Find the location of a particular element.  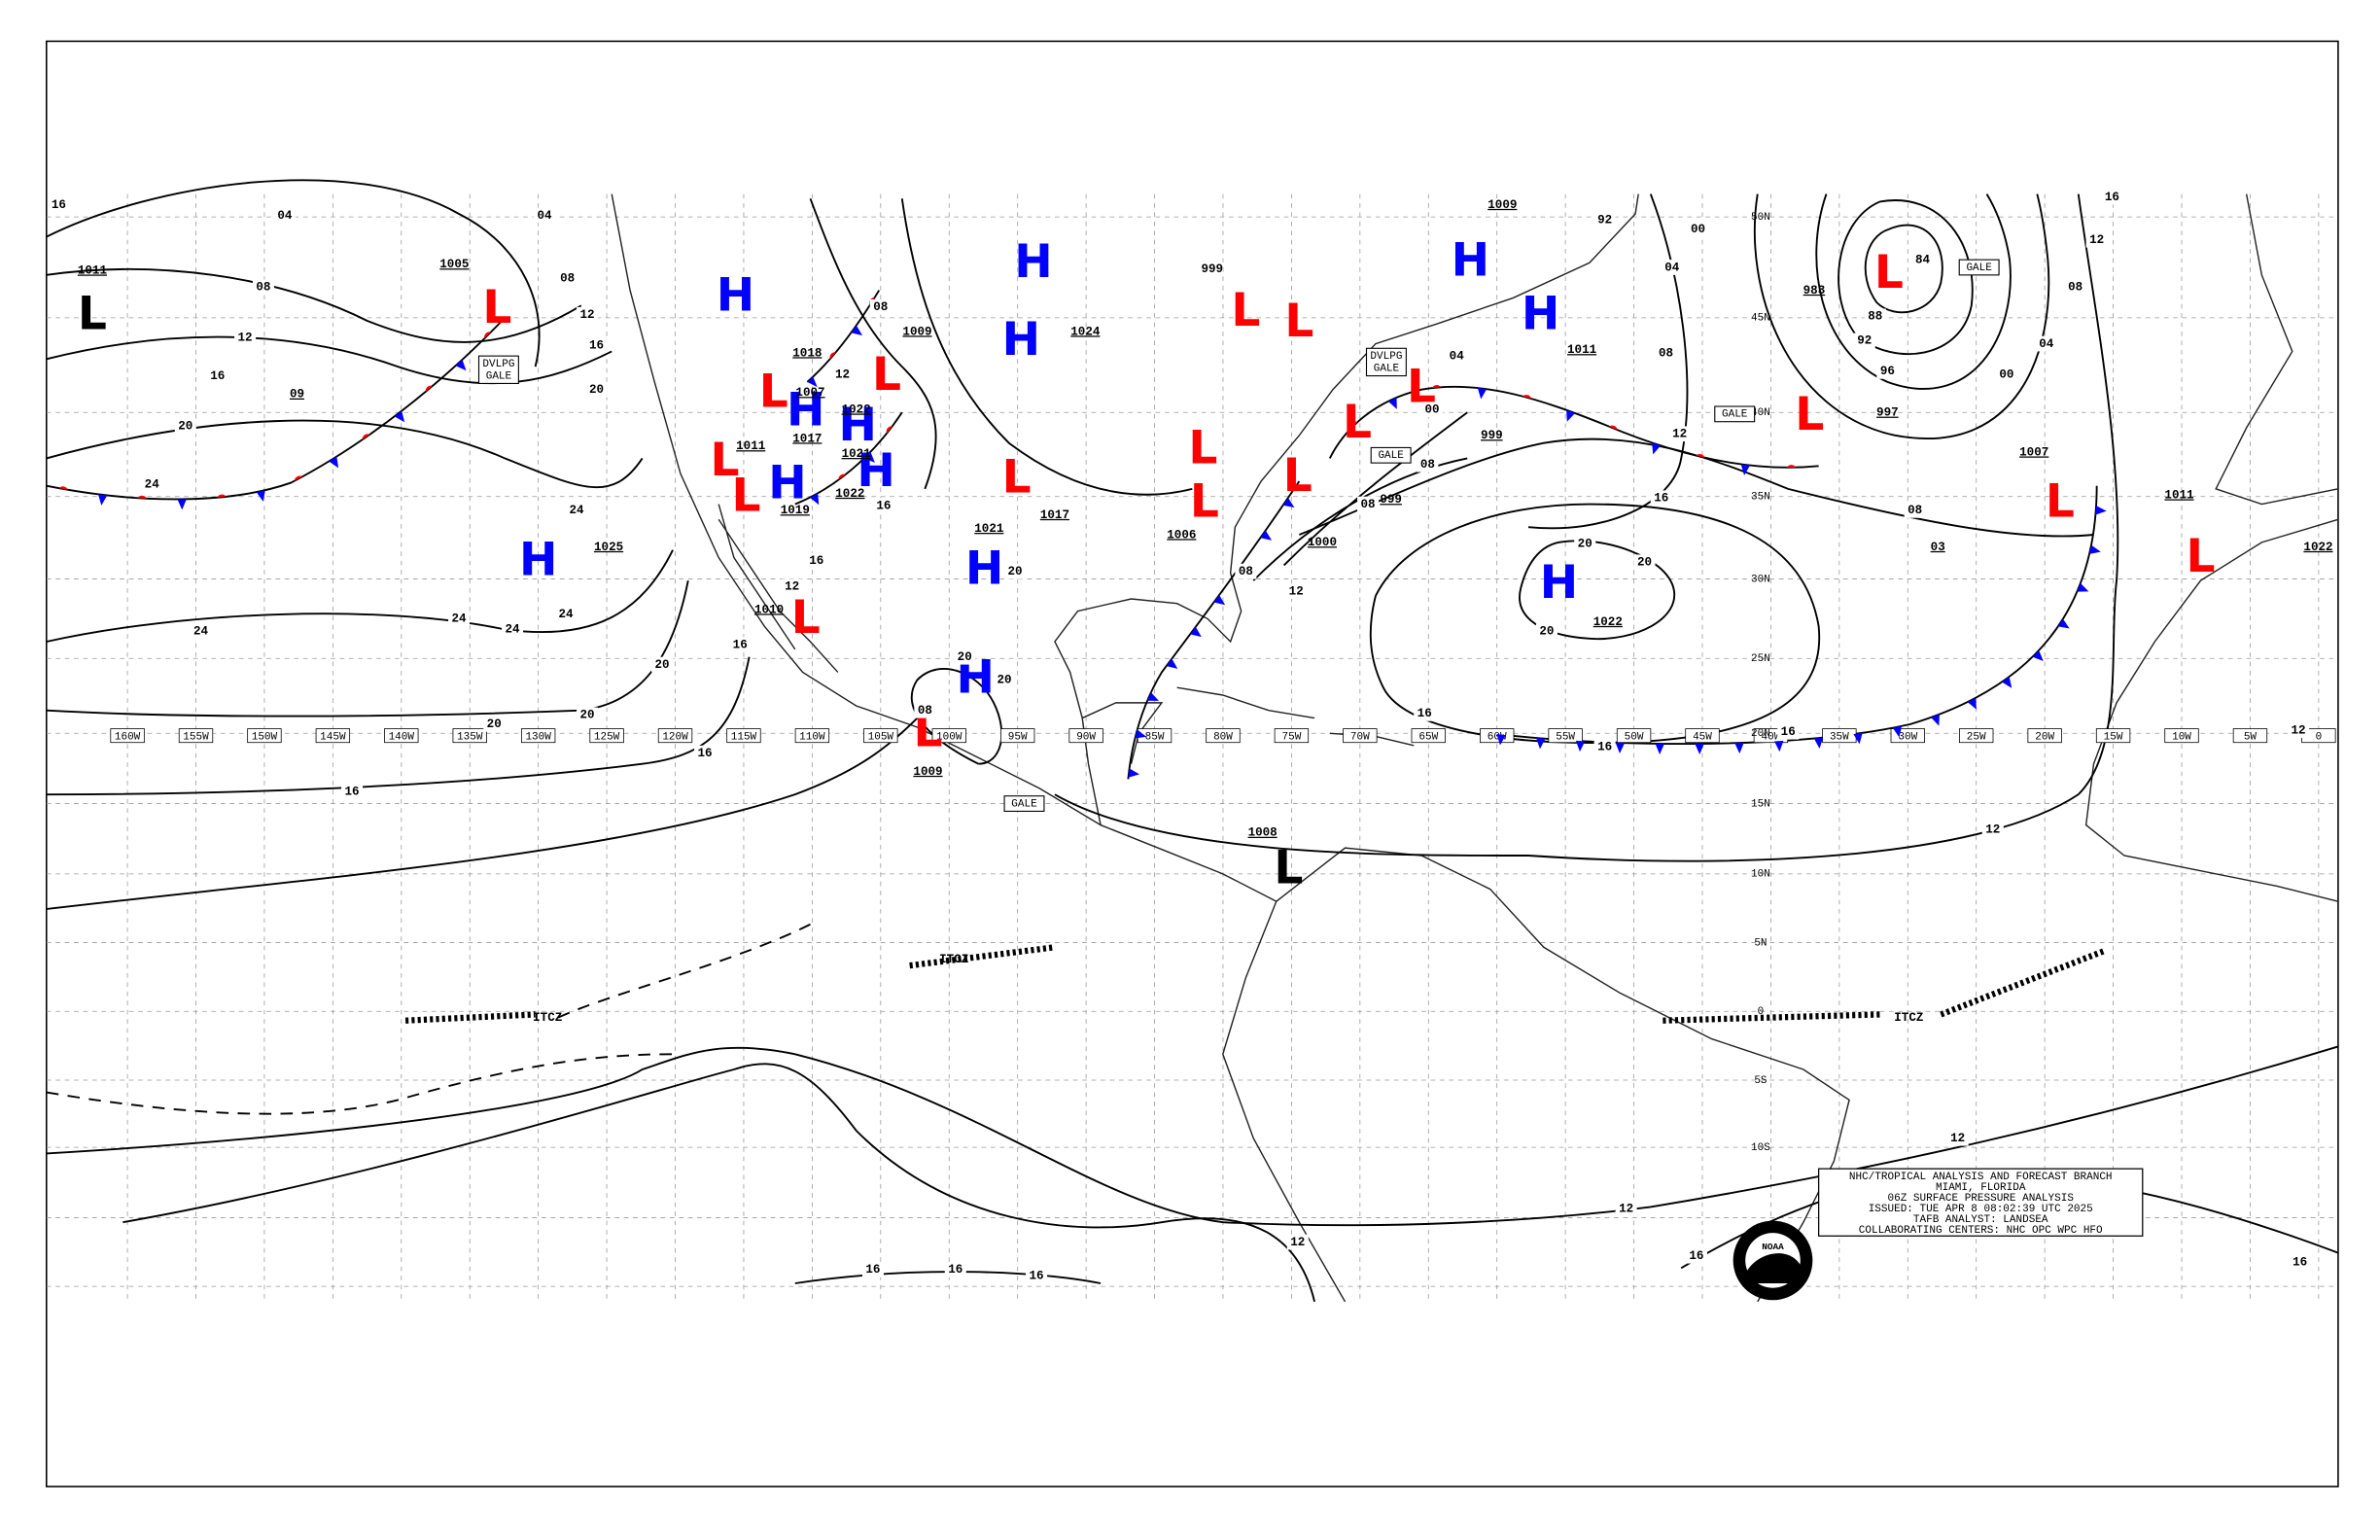

lon-label: 95W is located at coordinates (1018, 737).